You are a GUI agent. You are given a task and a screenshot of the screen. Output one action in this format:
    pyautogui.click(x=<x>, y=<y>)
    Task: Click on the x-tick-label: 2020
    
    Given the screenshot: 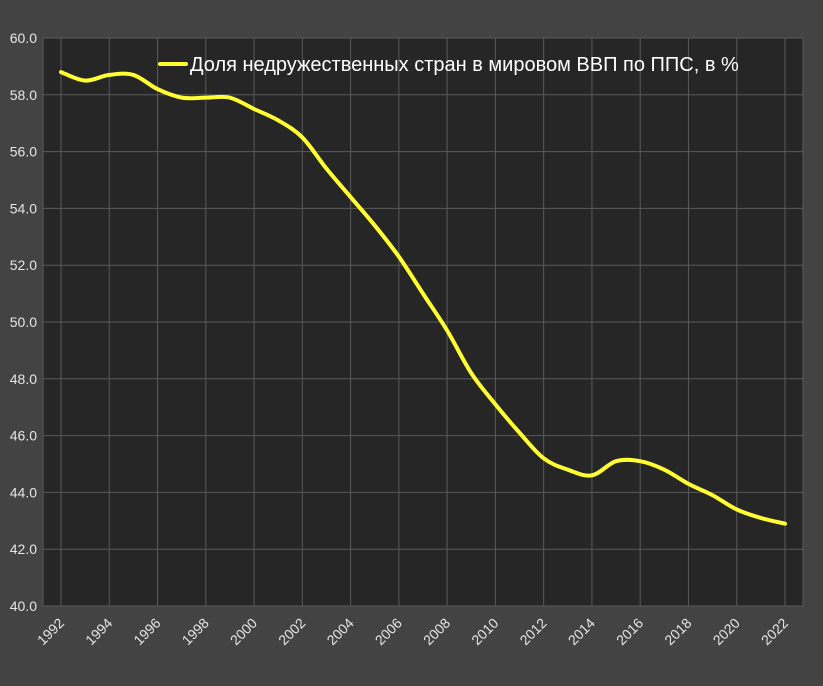 What is the action you would take?
    pyautogui.click(x=726, y=631)
    